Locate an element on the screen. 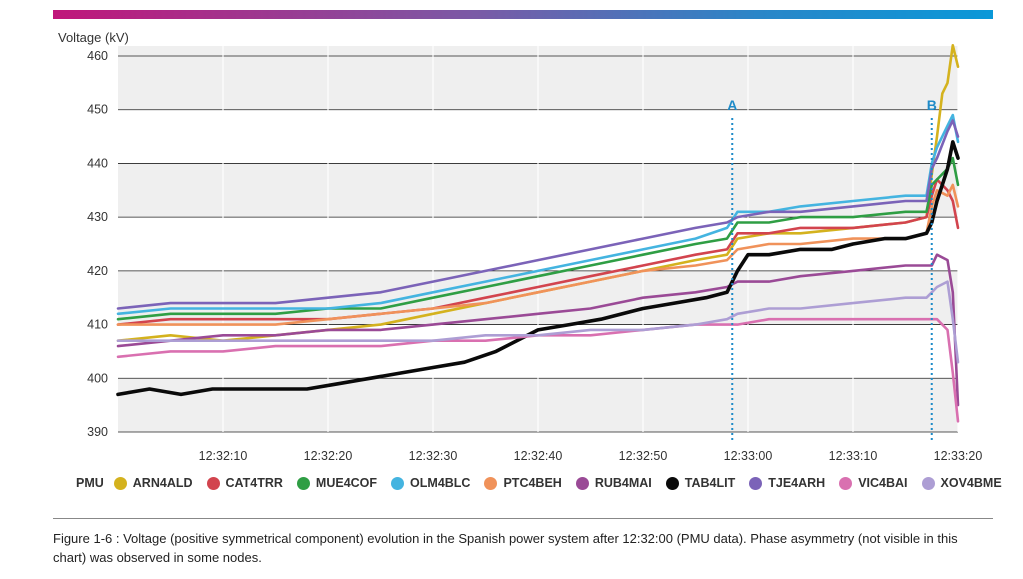 The image size is (1023, 579). y-tick-label: 400 is located at coordinates (97, 378).